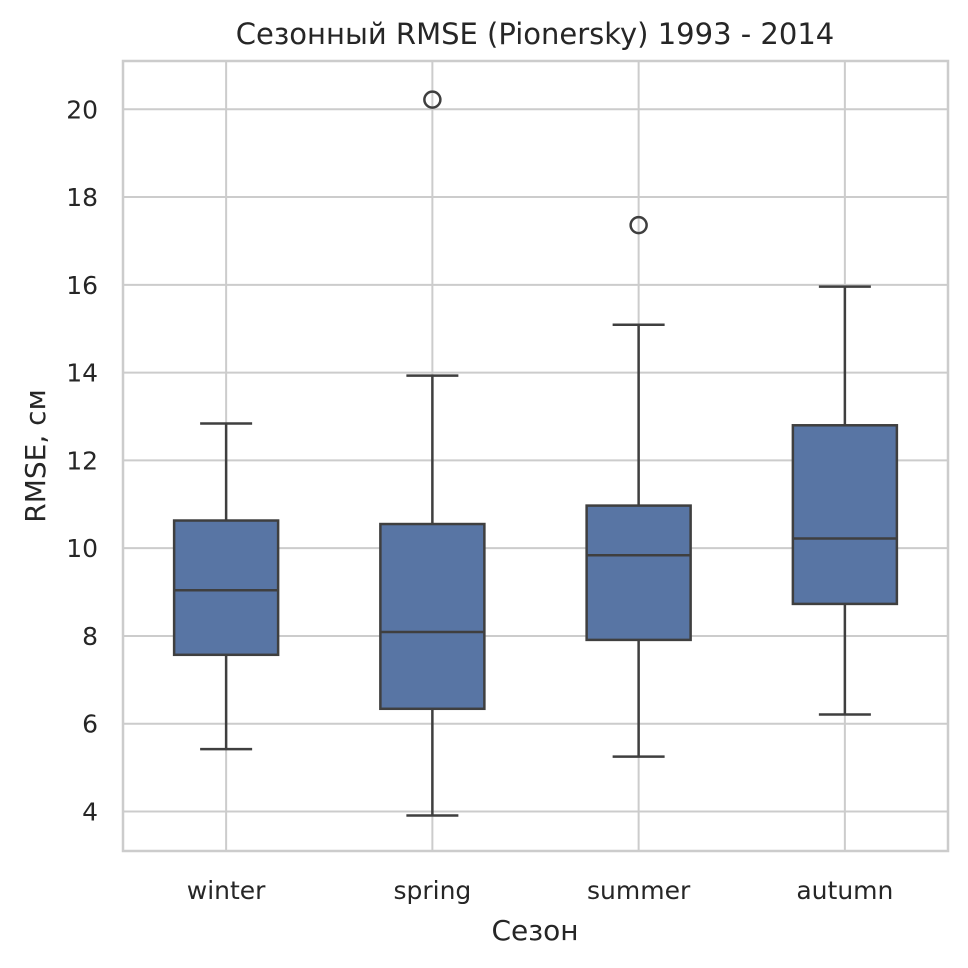  What do you see at coordinates (82, 285) in the screenshot?
I see `y-tick-label: 16` at bounding box center [82, 285].